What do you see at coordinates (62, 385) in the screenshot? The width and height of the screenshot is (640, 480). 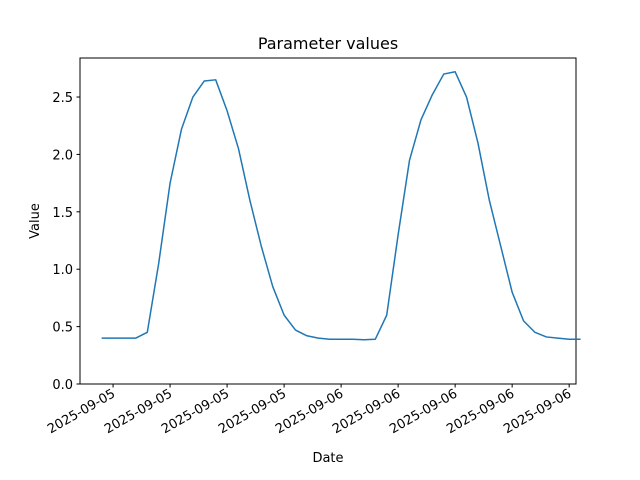 I see `y-tick-label: 0.0` at bounding box center [62, 385].